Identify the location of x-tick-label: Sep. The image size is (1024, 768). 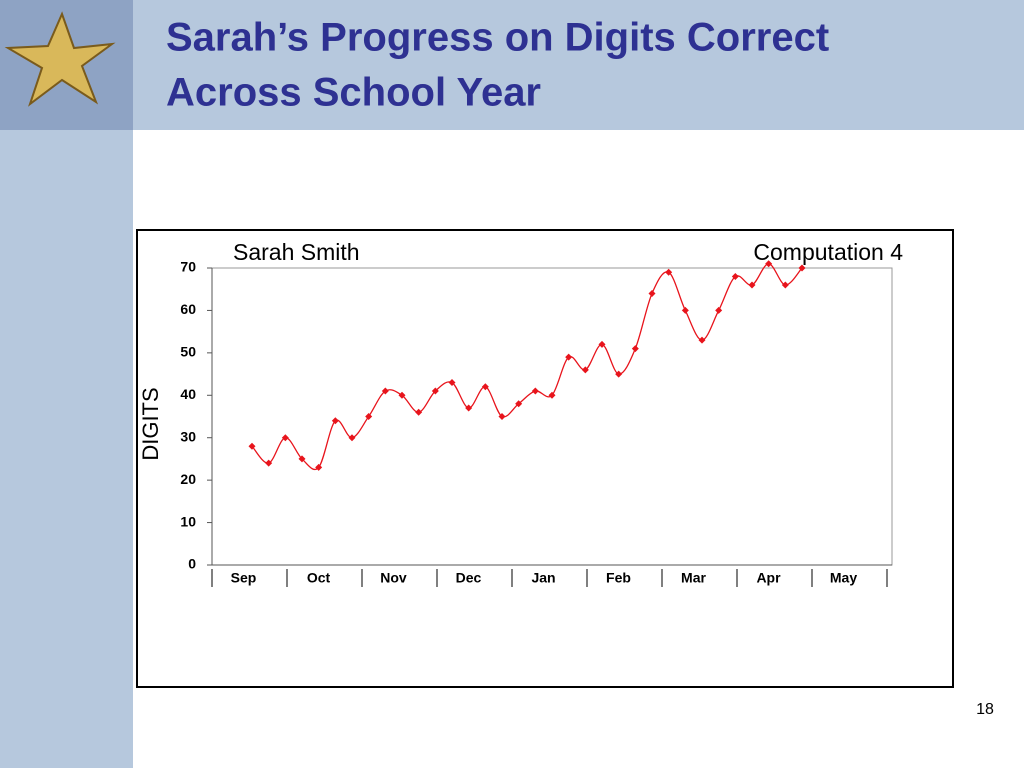
(244, 578).